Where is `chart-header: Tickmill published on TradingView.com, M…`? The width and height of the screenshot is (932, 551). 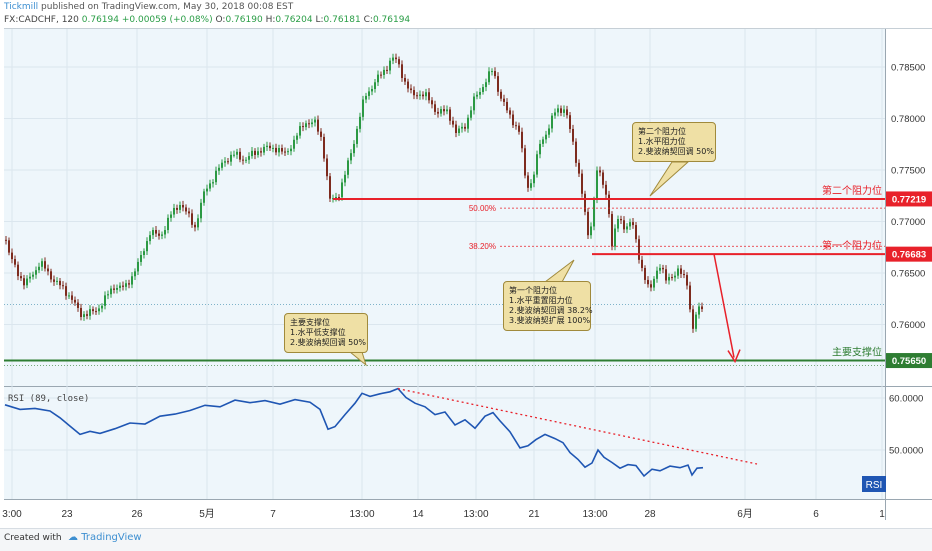
chart-header: Tickmill published on TradingView.com, M… is located at coordinates (148, 7).